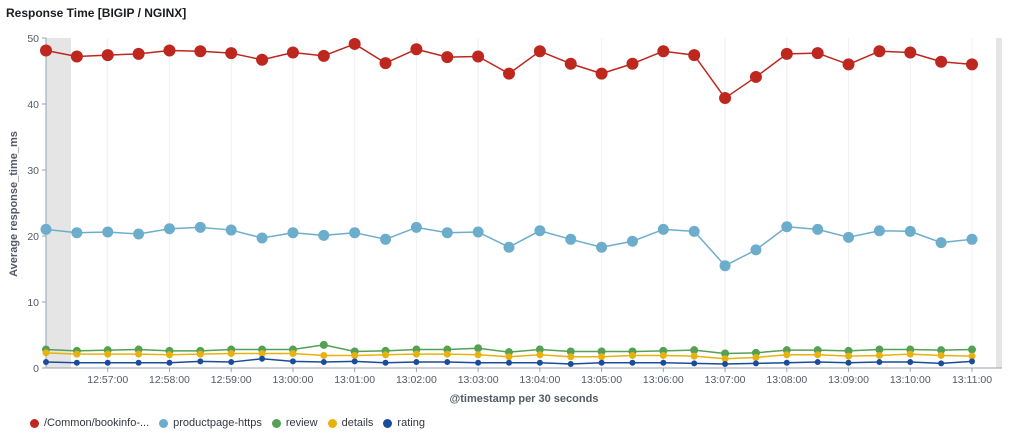 This screenshot has width=1009, height=441. What do you see at coordinates (294, 423) in the screenshot?
I see `legend-item: review` at bounding box center [294, 423].